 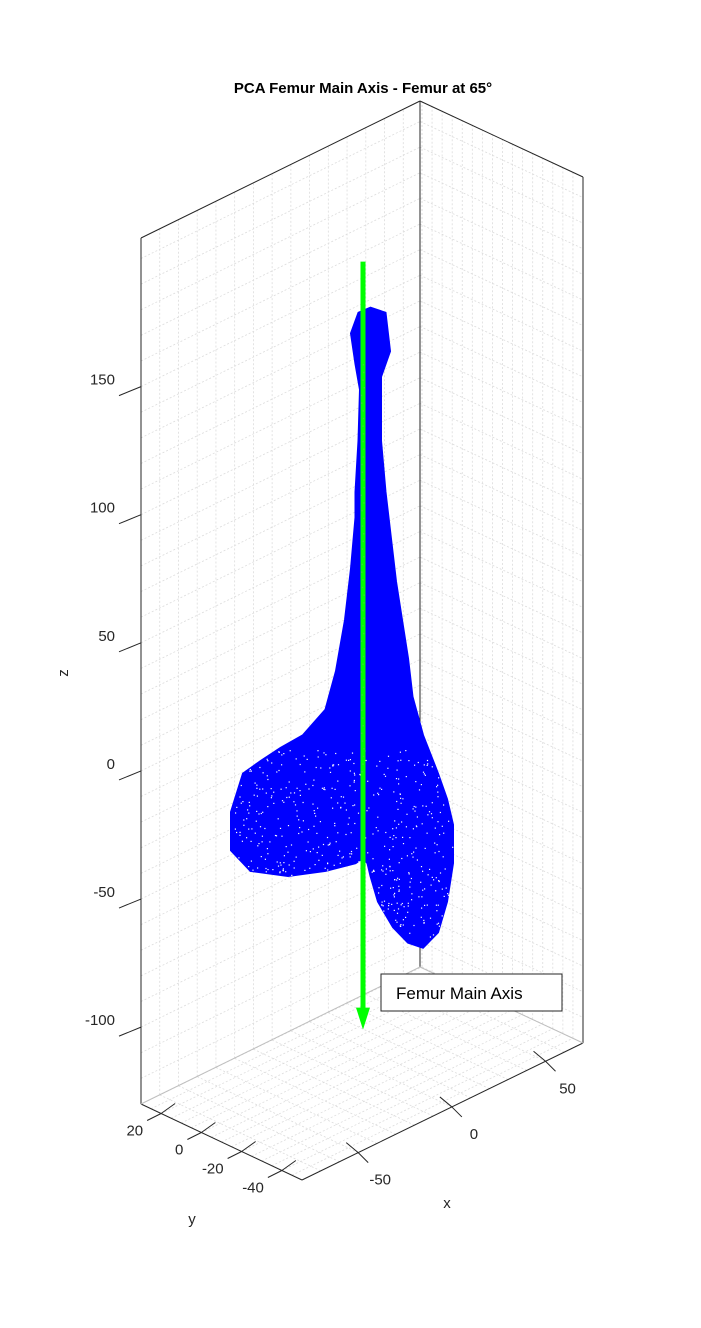 I want to click on y-tick-label: -20, so click(x=213, y=1169).